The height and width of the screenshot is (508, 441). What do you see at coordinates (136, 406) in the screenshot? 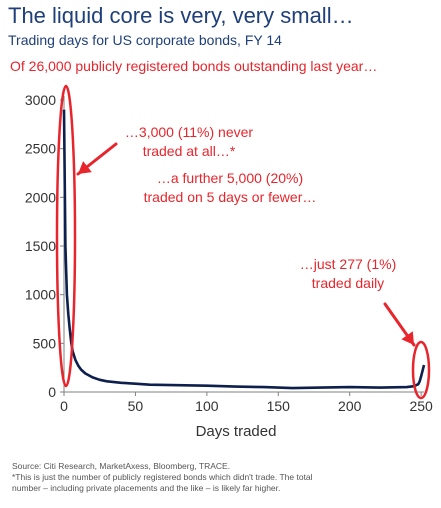
I see `x-tick-label: 50` at bounding box center [136, 406].